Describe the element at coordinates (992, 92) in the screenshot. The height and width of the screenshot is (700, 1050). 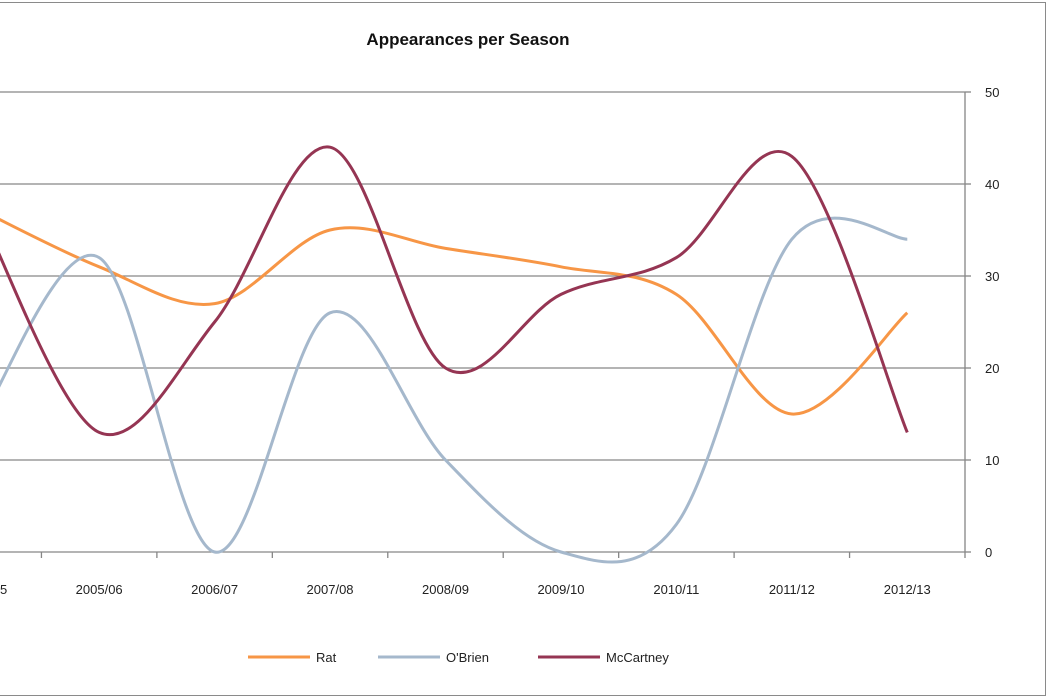
I see `y-tick-label: 50` at that location.